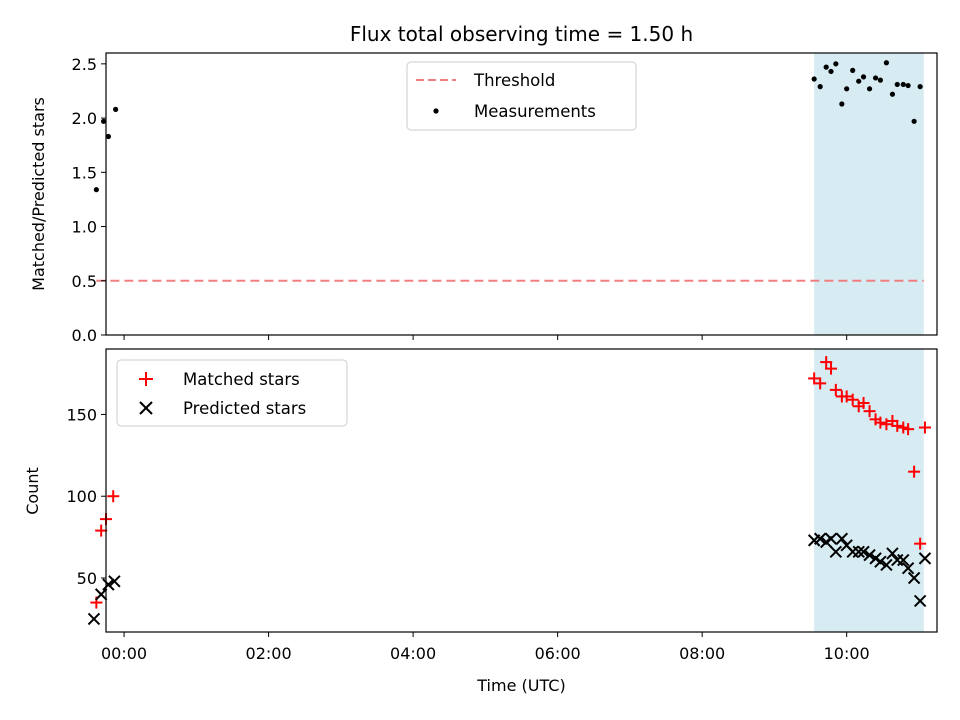  I want to click on y-tick-label: 0.0, so click(84, 335).